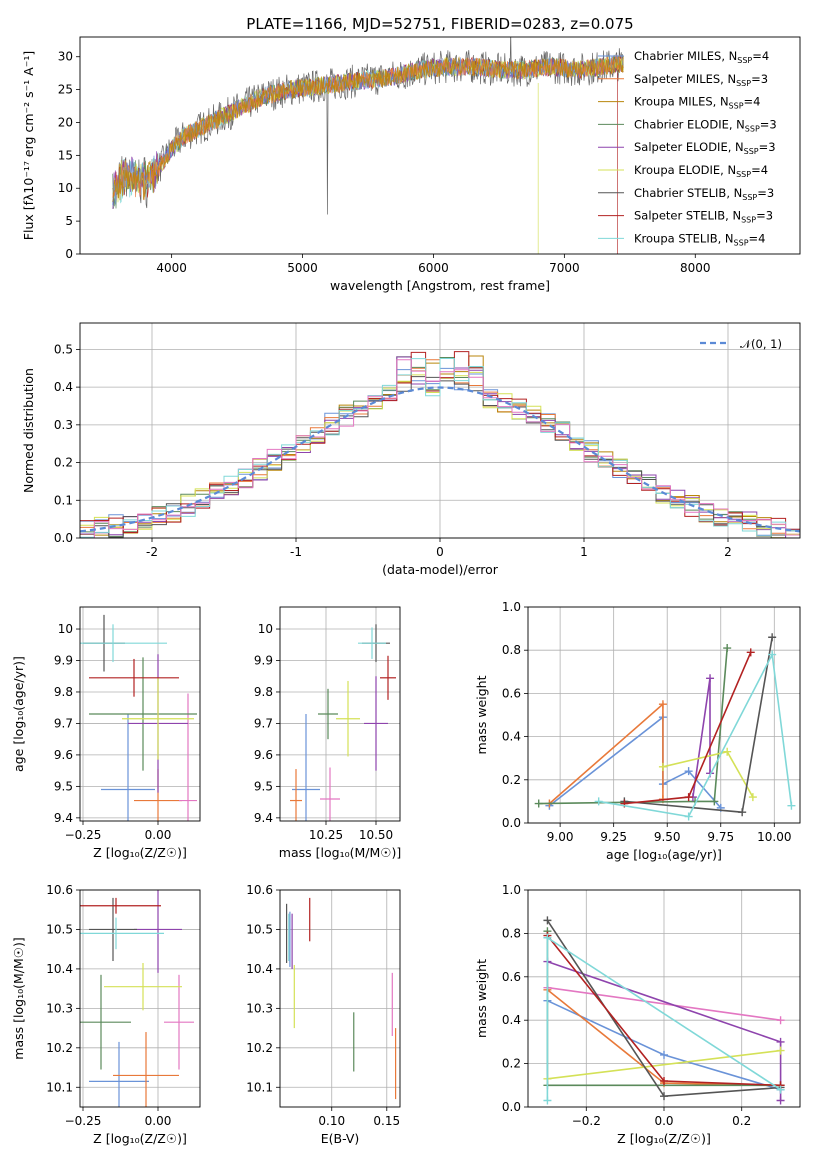 The height and width of the screenshot is (1174, 819). Describe the element at coordinates (440, 285) in the screenshot. I see `x-axis-label: wavelength [Angstrom, rest frame]` at that location.